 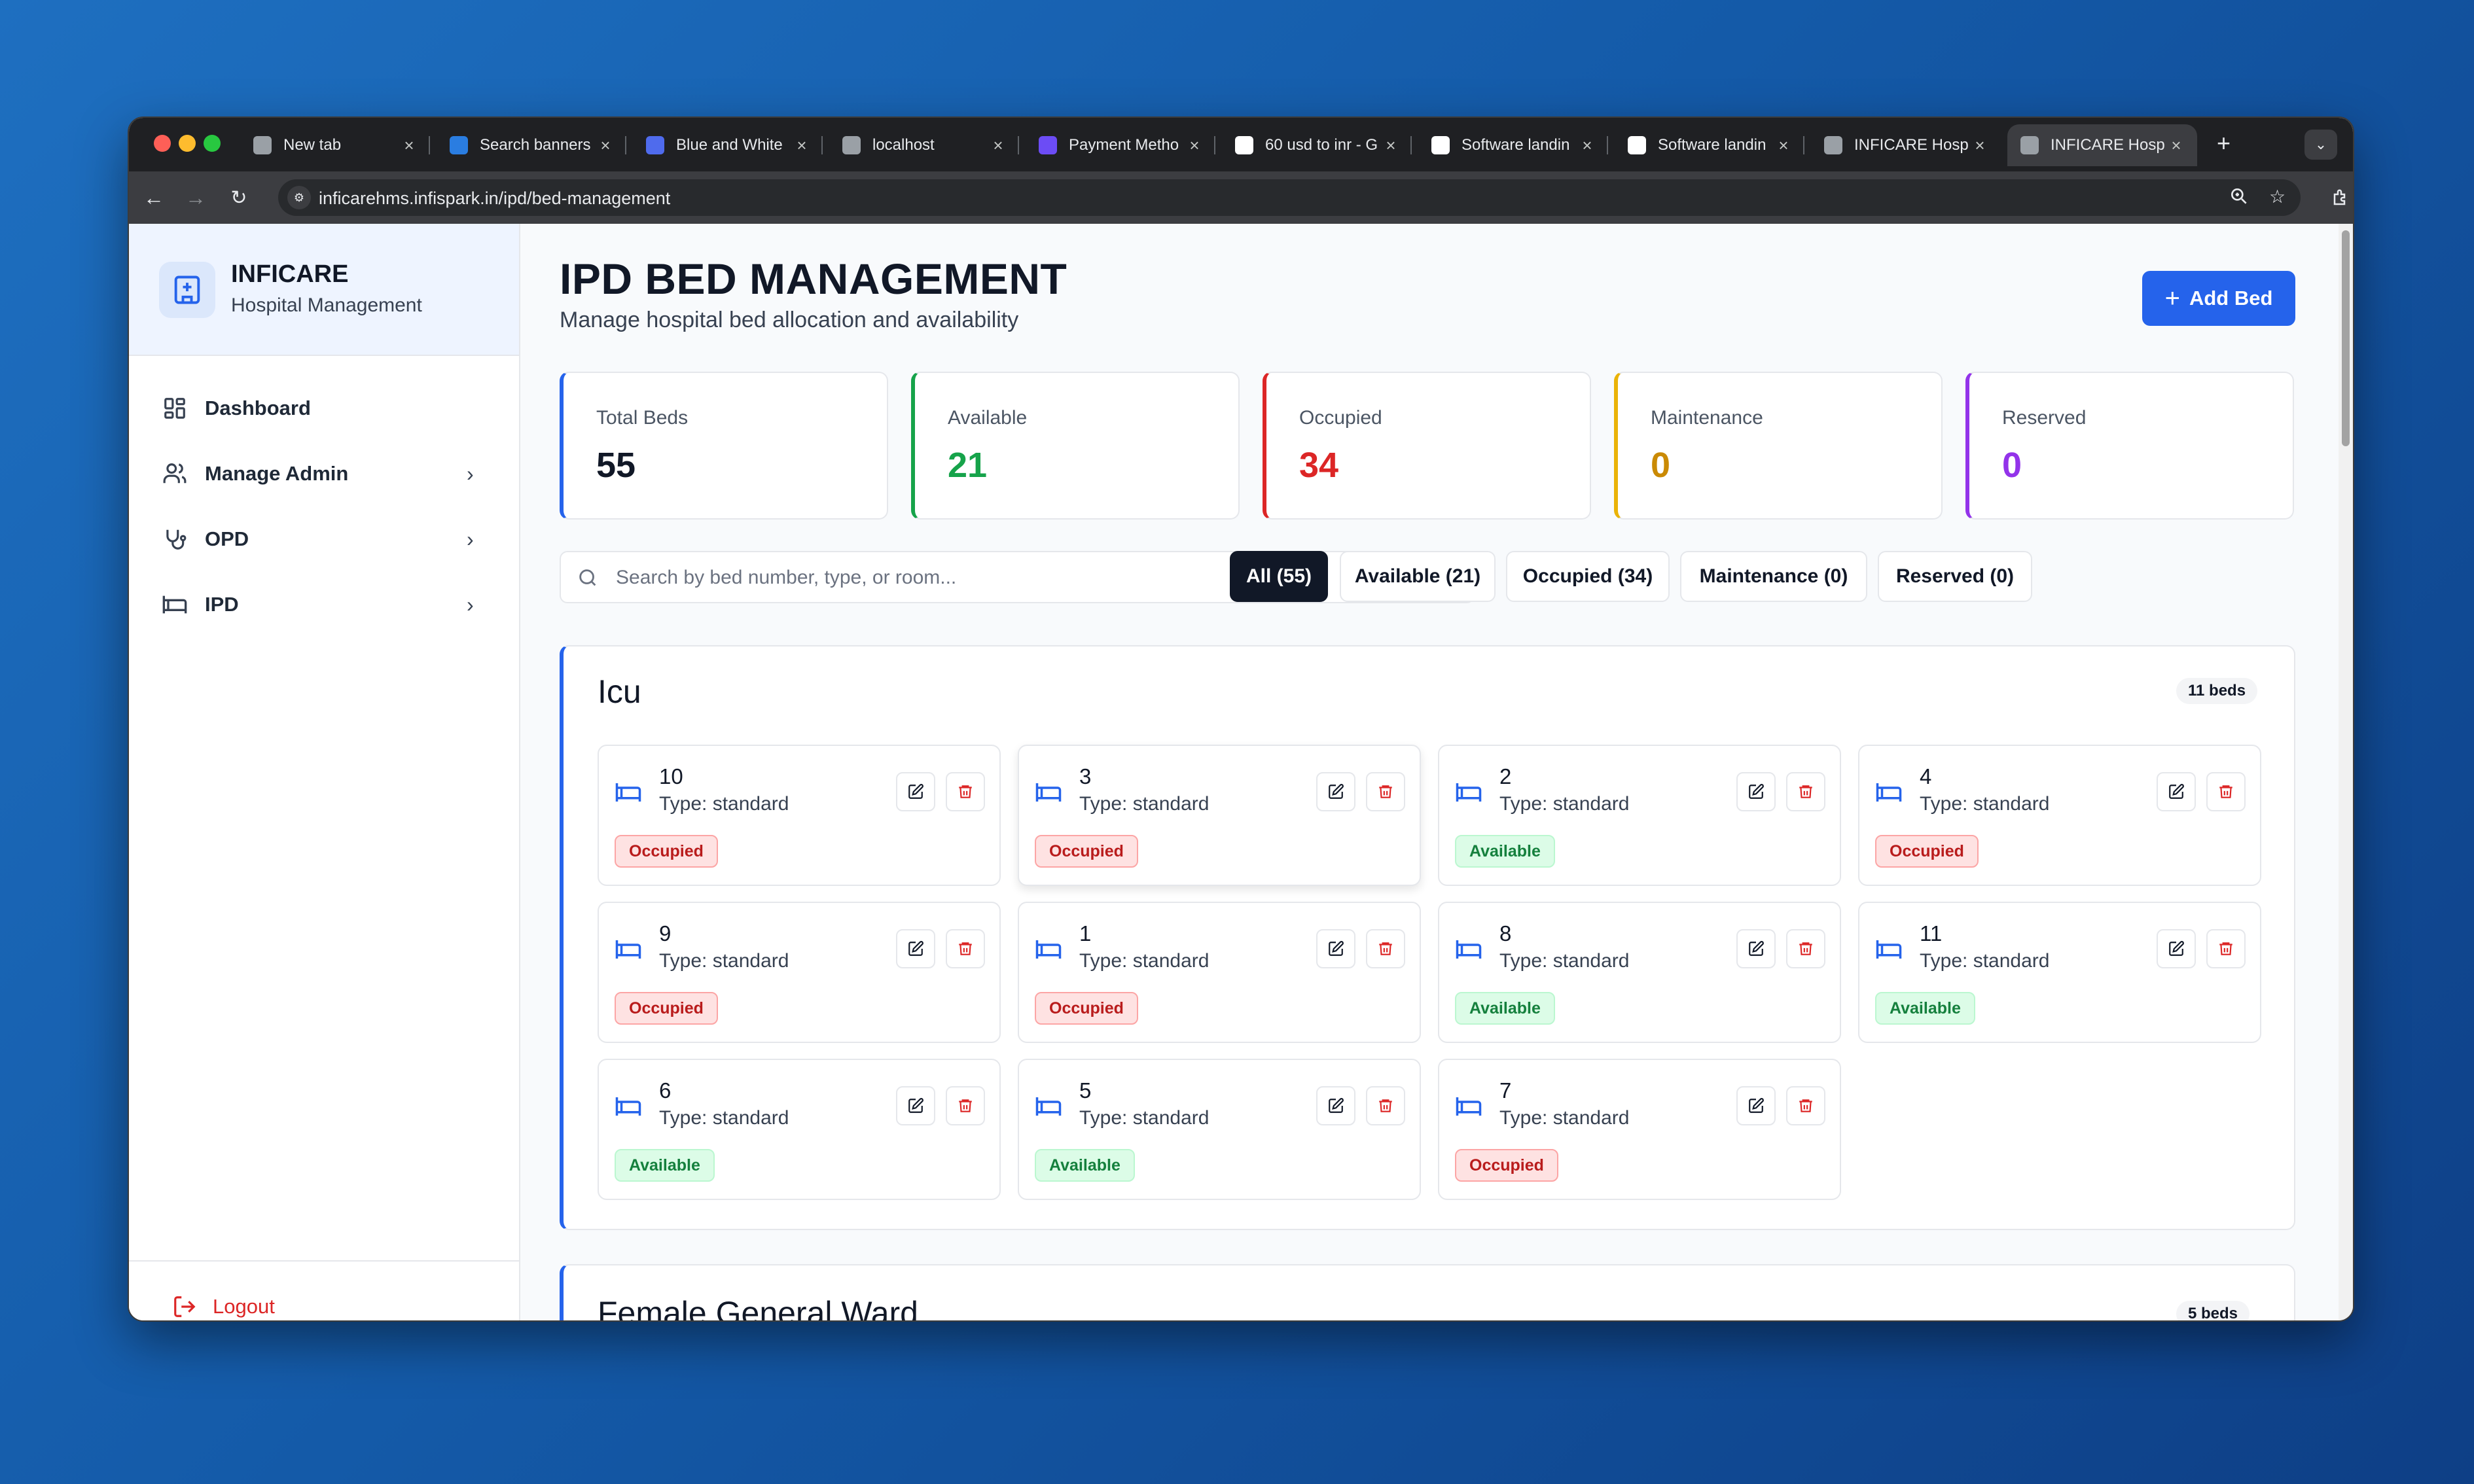 I want to click on sidebar-item-dashboard: Dashboard, so click(x=324, y=409).